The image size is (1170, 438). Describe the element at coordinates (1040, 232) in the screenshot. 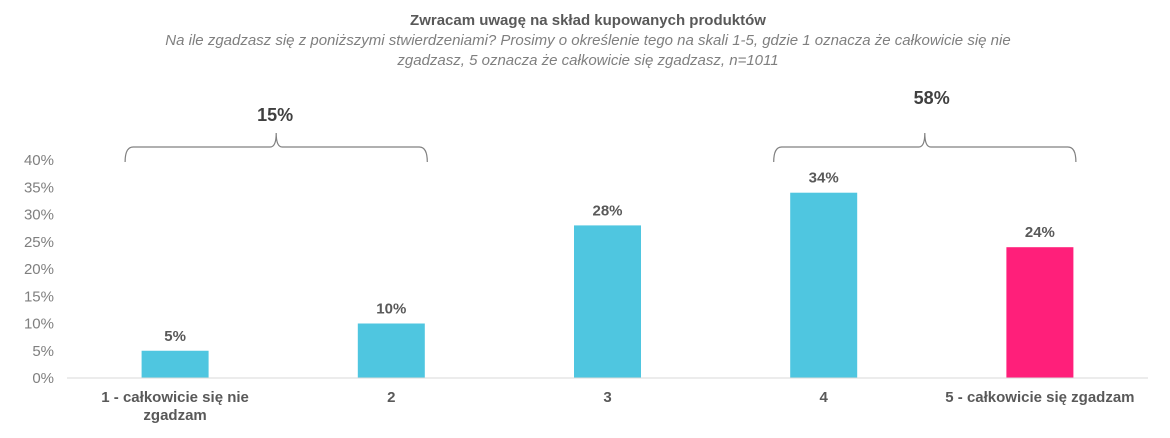

I see `data-label: 24%` at that location.